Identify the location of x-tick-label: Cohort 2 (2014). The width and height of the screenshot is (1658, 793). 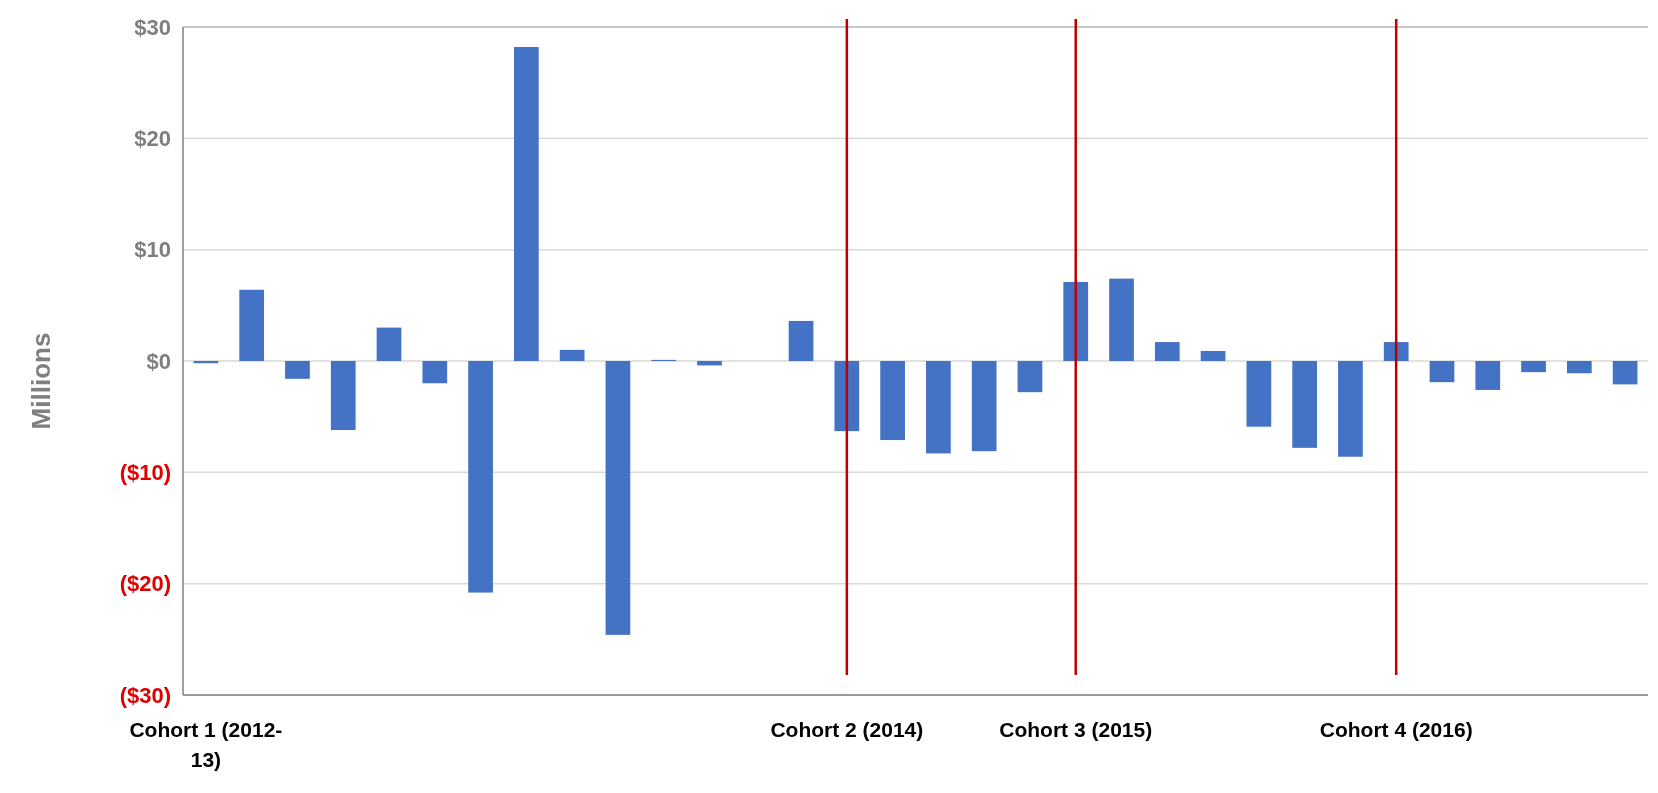
(847, 729).